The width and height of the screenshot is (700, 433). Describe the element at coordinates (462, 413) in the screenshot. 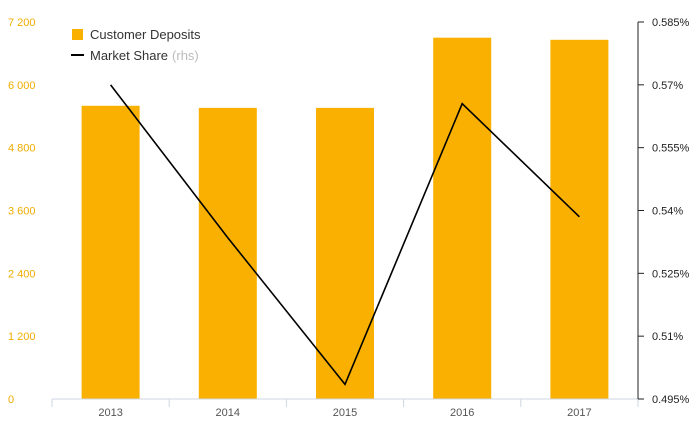

I see `x-tick-label-2016: 2016` at that location.